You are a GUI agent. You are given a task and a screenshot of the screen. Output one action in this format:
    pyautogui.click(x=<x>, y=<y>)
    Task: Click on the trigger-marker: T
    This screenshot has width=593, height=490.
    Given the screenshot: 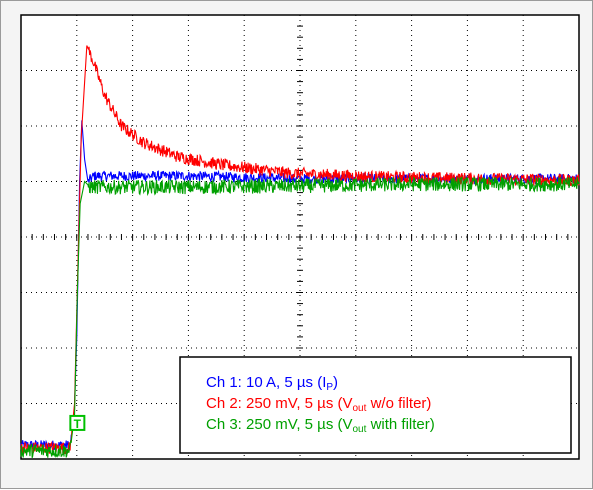 What is the action you would take?
    pyautogui.click(x=77, y=422)
    